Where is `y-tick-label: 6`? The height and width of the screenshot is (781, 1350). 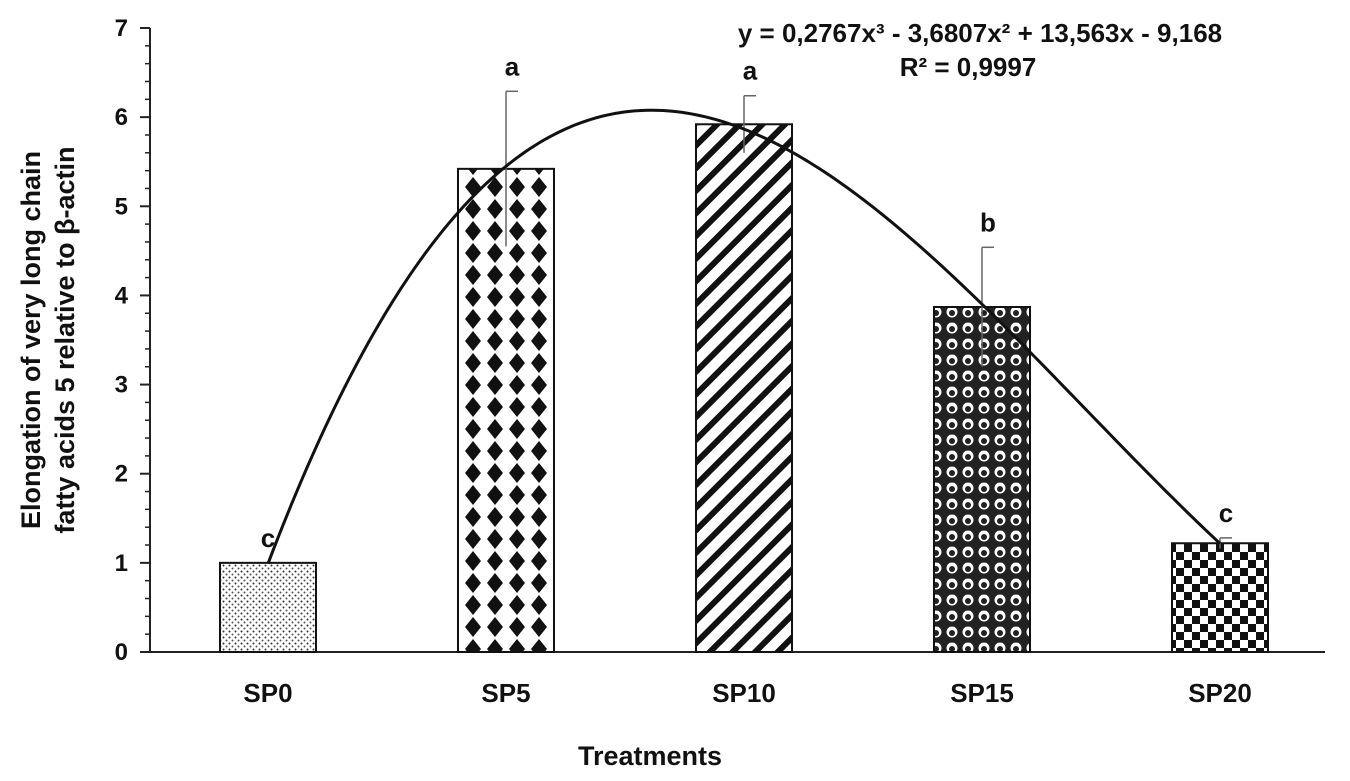
y-tick-label: 6 is located at coordinates (121, 117).